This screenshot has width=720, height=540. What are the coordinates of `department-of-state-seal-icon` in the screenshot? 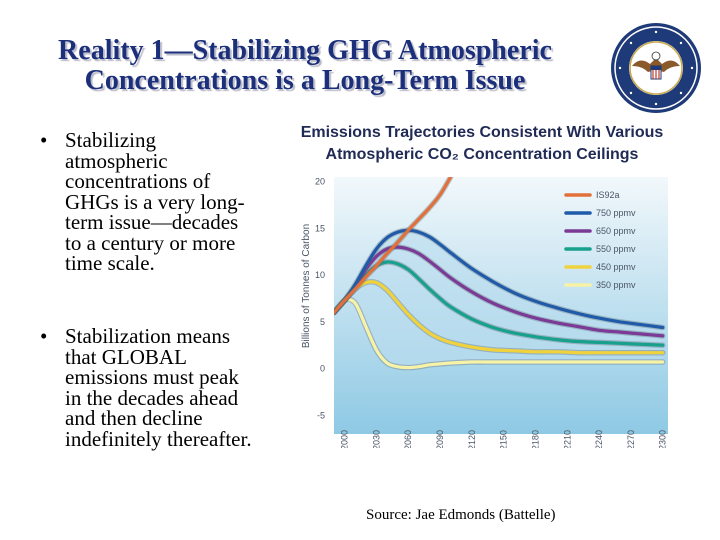 It's located at (656, 68).